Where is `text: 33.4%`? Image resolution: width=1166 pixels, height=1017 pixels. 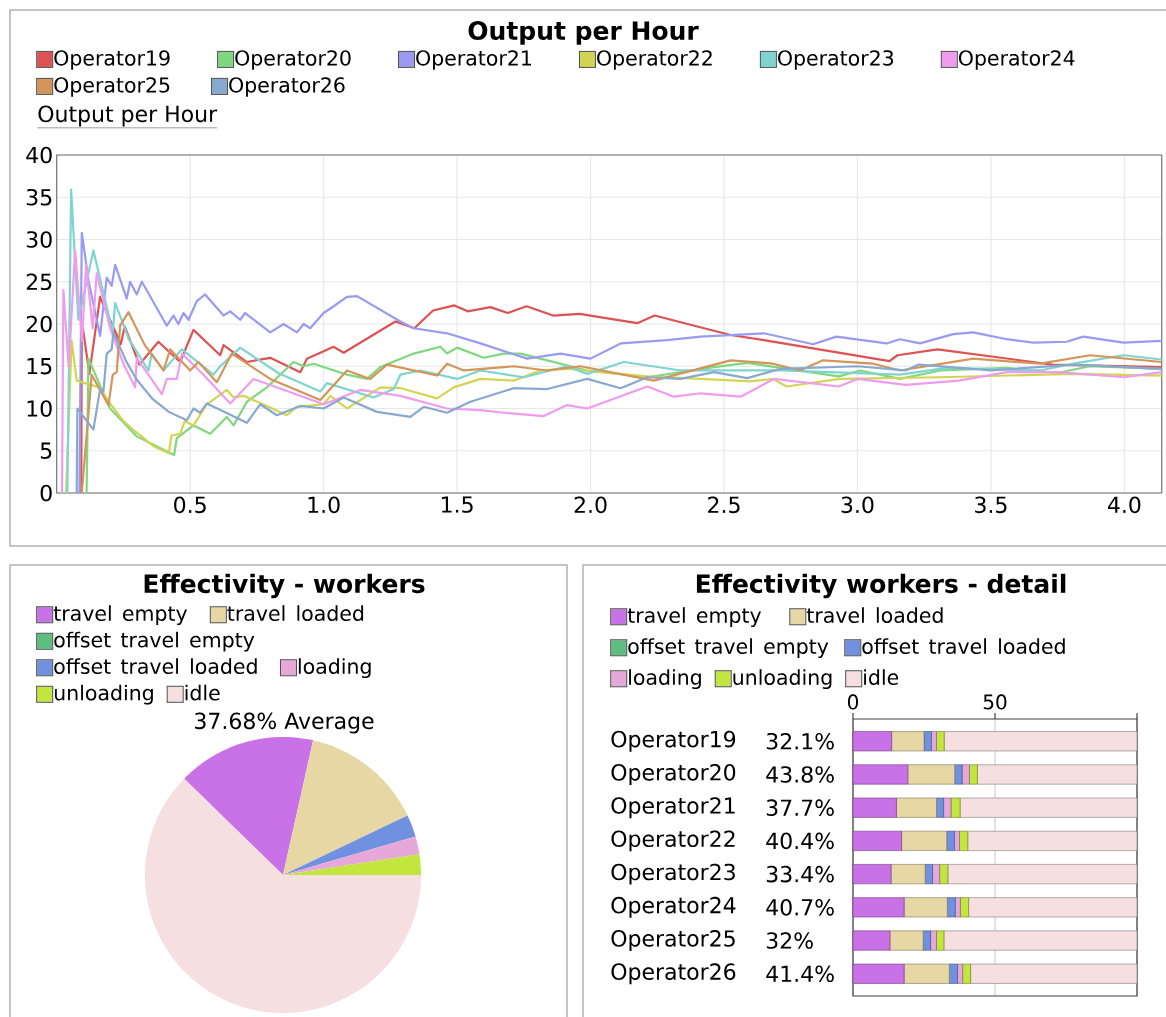 text: 33.4% is located at coordinates (800, 874).